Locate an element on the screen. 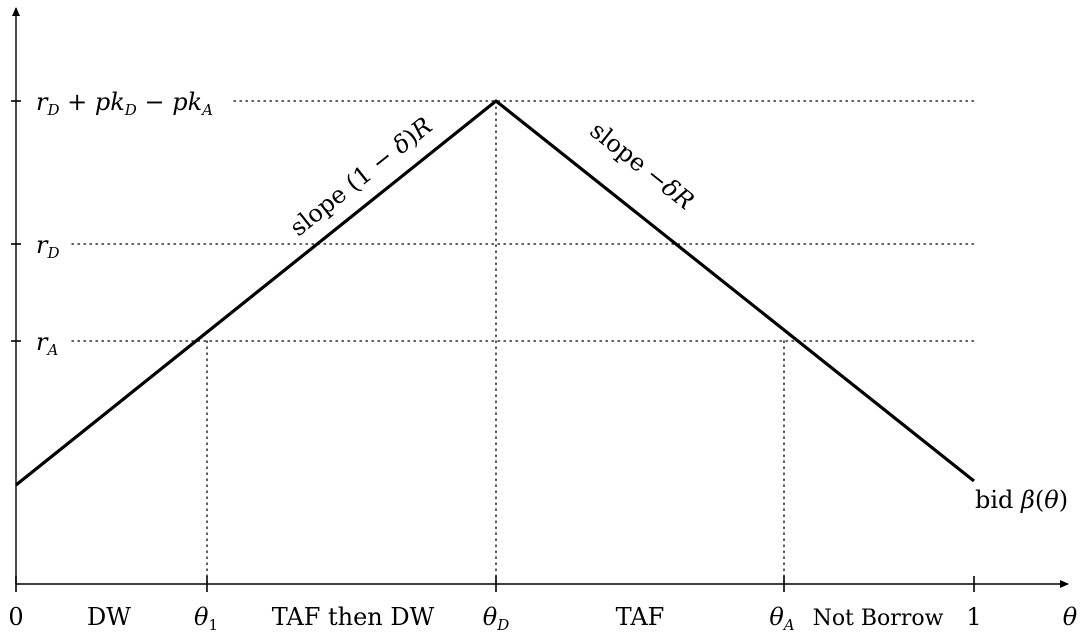  x-label-thetaD: θD is located at coordinates (496, 618).